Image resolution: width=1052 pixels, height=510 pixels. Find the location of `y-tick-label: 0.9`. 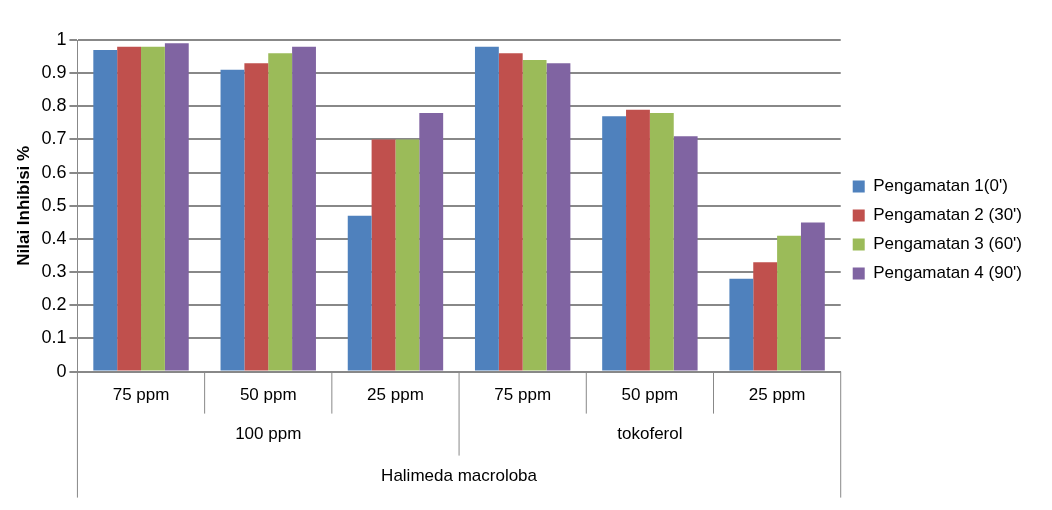

y-tick-label: 0.9 is located at coordinates (54, 72).